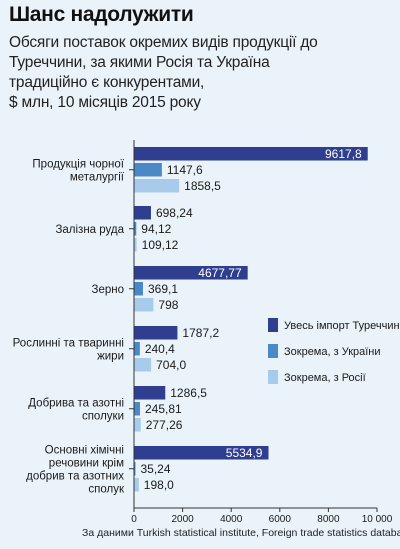 This screenshot has height=549, width=400. I want to click on data-label: 1787,2, so click(200, 333).